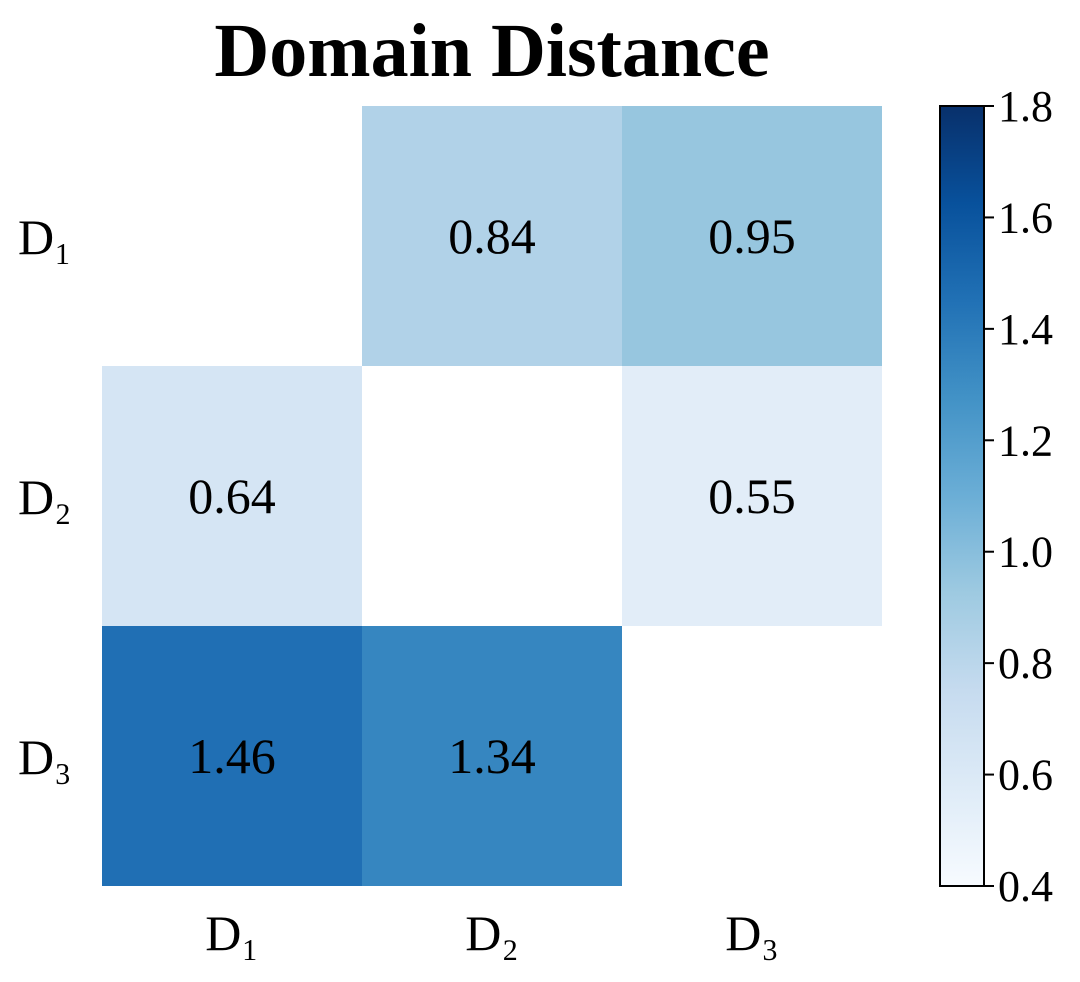  What do you see at coordinates (1025, 552) in the screenshot?
I see `colorbar-tick-label: 1.0` at bounding box center [1025, 552].